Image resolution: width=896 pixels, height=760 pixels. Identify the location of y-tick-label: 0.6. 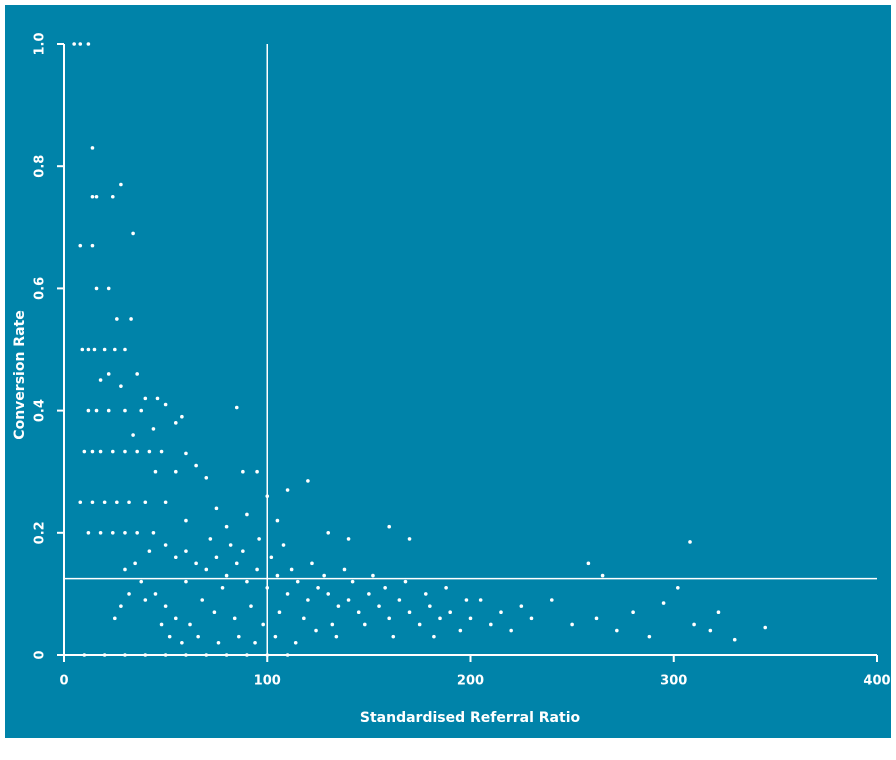
(40, 288).